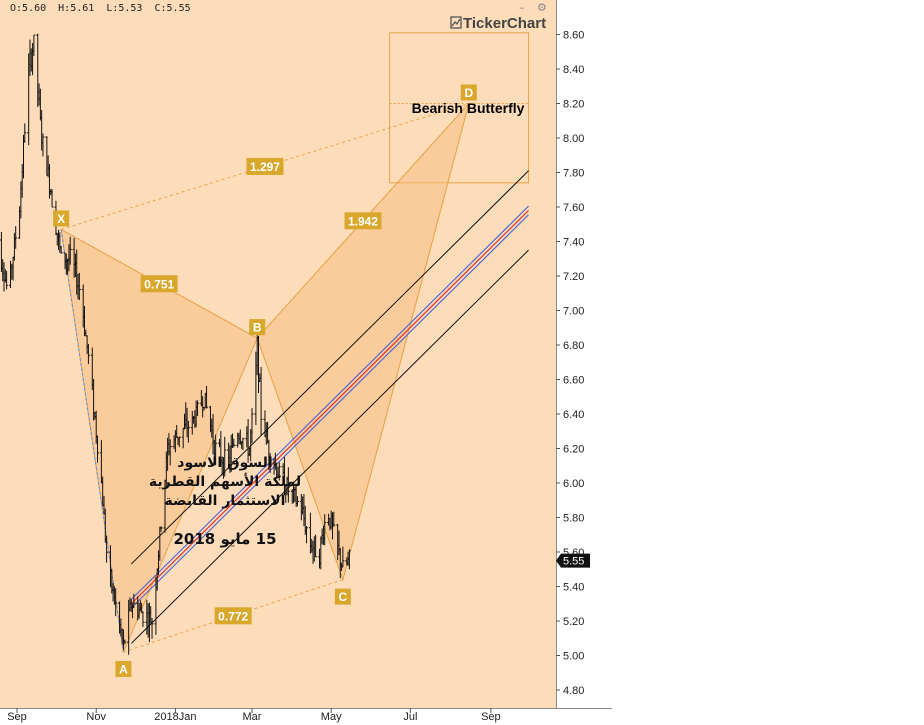 The width and height of the screenshot is (924, 725). Describe the element at coordinates (573, 208) in the screenshot. I see `price-tick-label: 7.60` at that location.